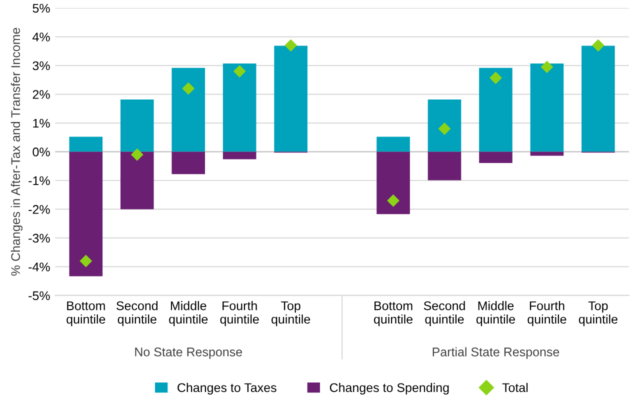  I want to click on y-tick-label: -3%, so click(39, 238).